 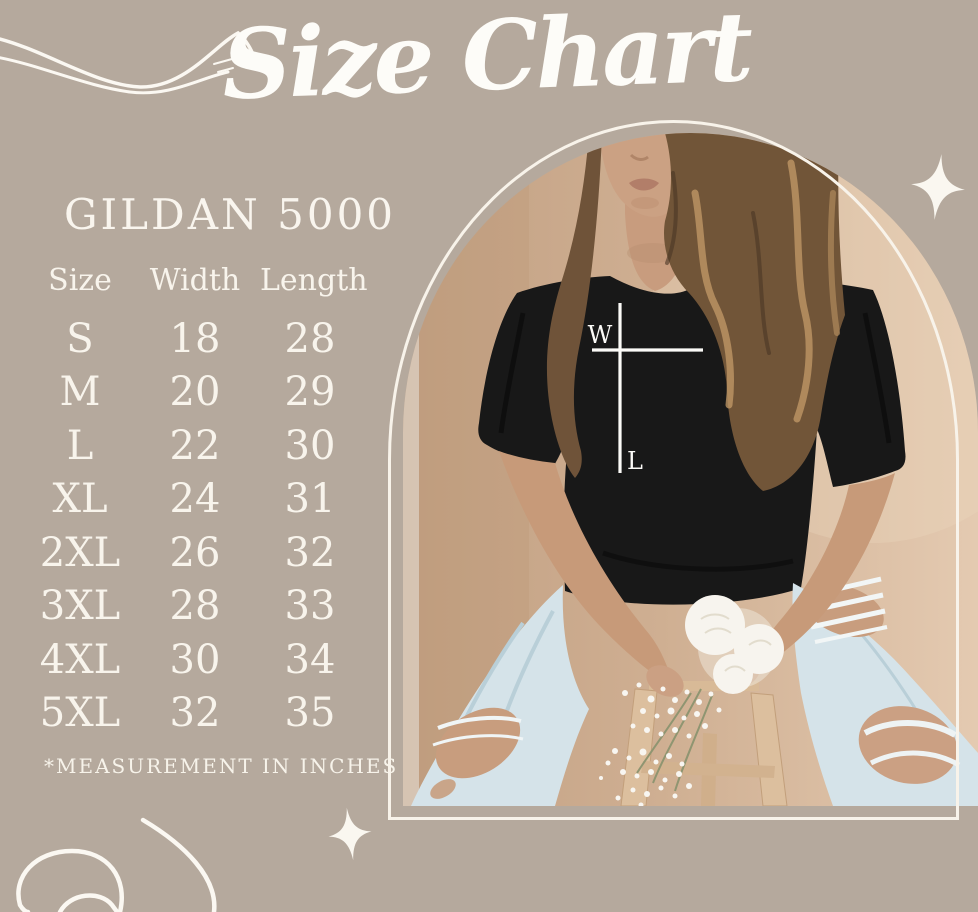 I want to click on cell-size: S, so click(x=80, y=338).